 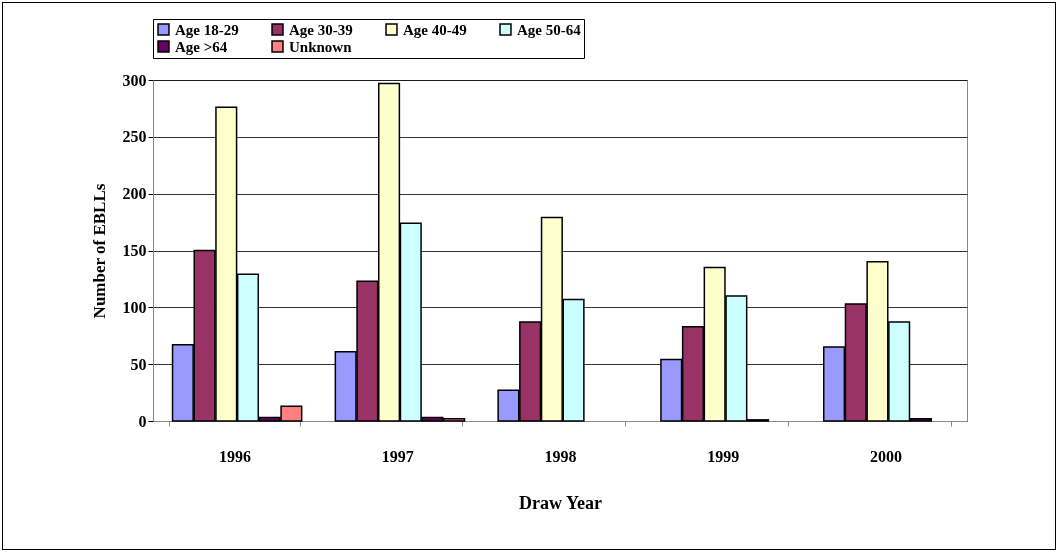 What do you see at coordinates (99, 251) in the screenshot?
I see `y-axis-title: Number of EBLLs` at bounding box center [99, 251].